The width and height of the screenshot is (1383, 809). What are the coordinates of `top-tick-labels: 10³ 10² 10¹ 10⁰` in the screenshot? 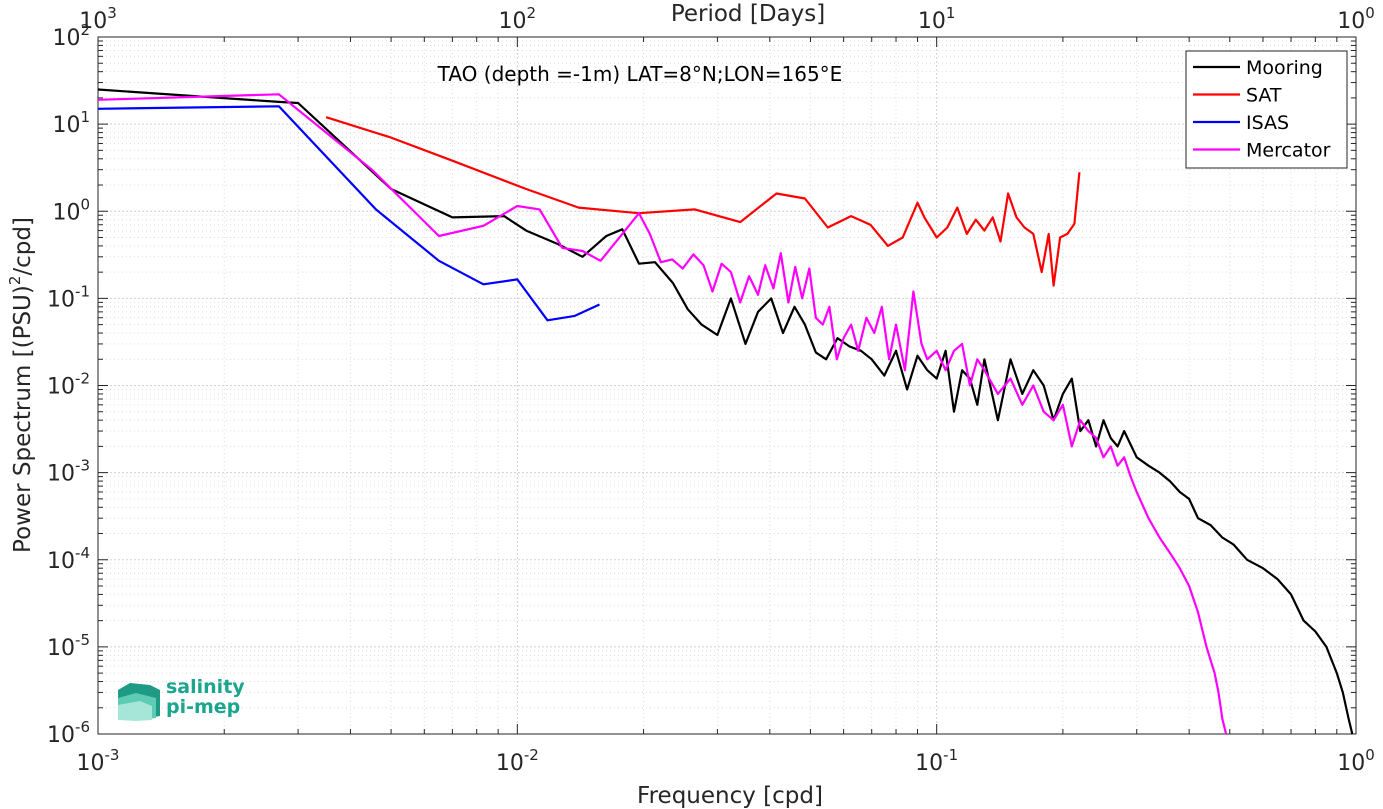 It's located at (727, 19).